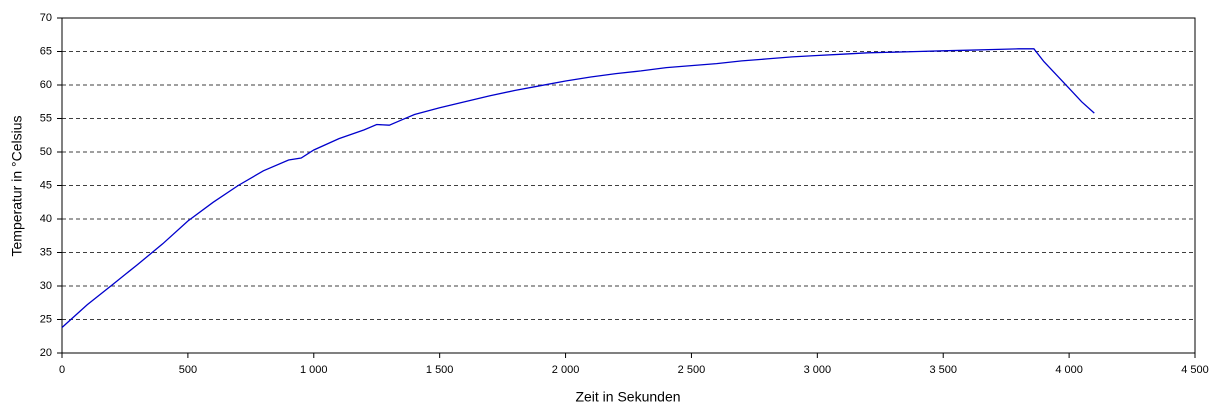 The width and height of the screenshot is (1213, 410). I want to click on y-tick-label: 50, so click(46, 152).